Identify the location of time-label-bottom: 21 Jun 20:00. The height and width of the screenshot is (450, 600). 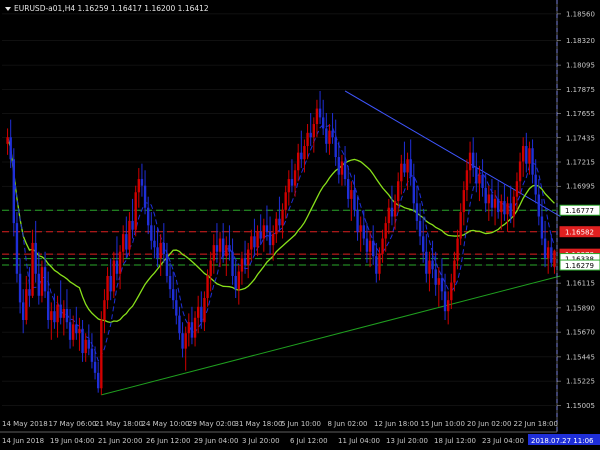
(120, 441).